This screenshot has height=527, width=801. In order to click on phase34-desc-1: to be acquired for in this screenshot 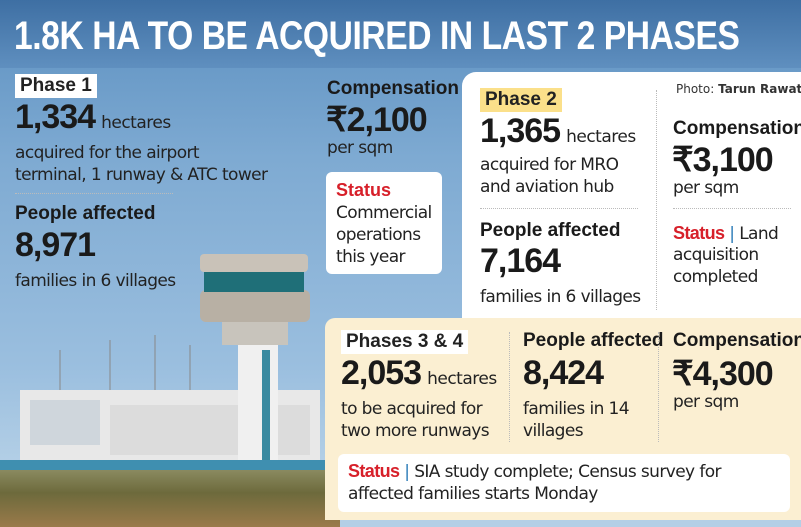, I will do `click(412, 409)`.